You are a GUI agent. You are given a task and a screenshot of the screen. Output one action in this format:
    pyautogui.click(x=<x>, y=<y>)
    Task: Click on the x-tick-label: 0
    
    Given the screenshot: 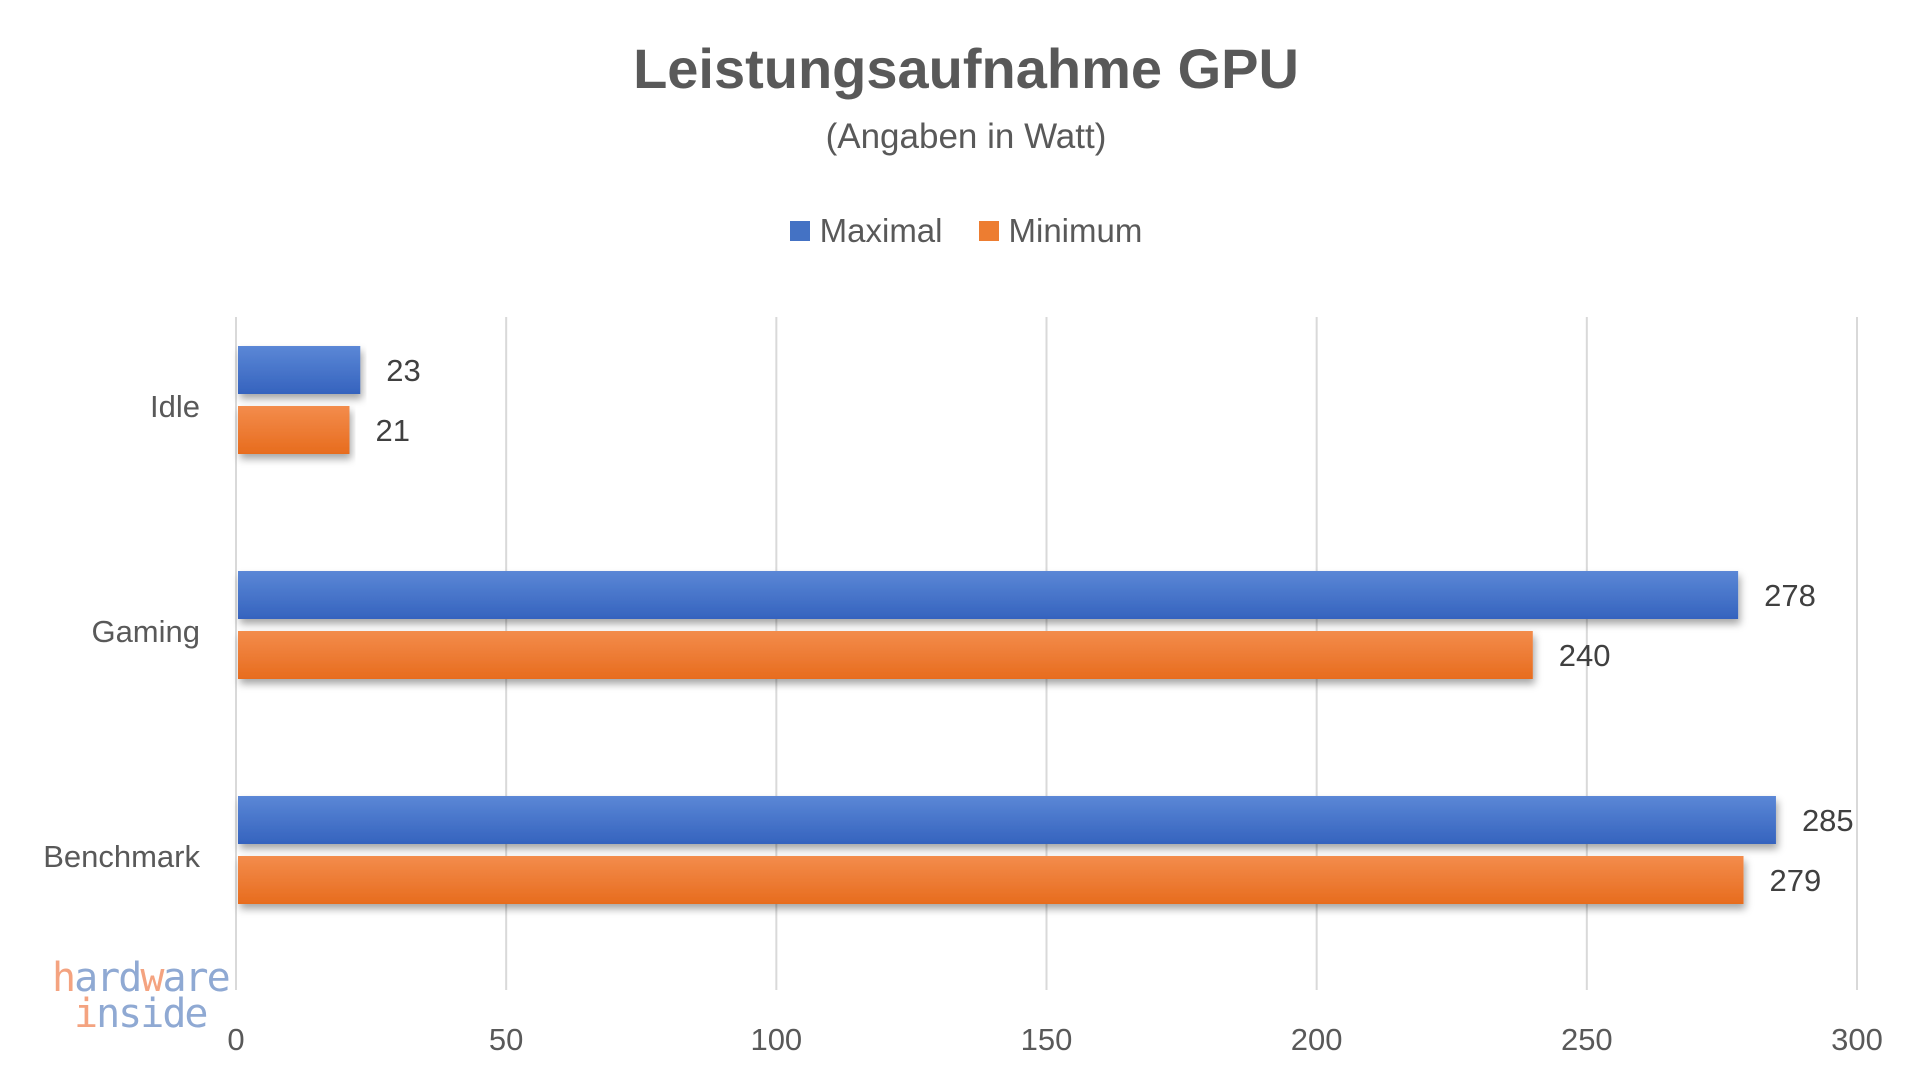 What is the action you would take?
    pyautogui.click(x=235, y=1039)
    